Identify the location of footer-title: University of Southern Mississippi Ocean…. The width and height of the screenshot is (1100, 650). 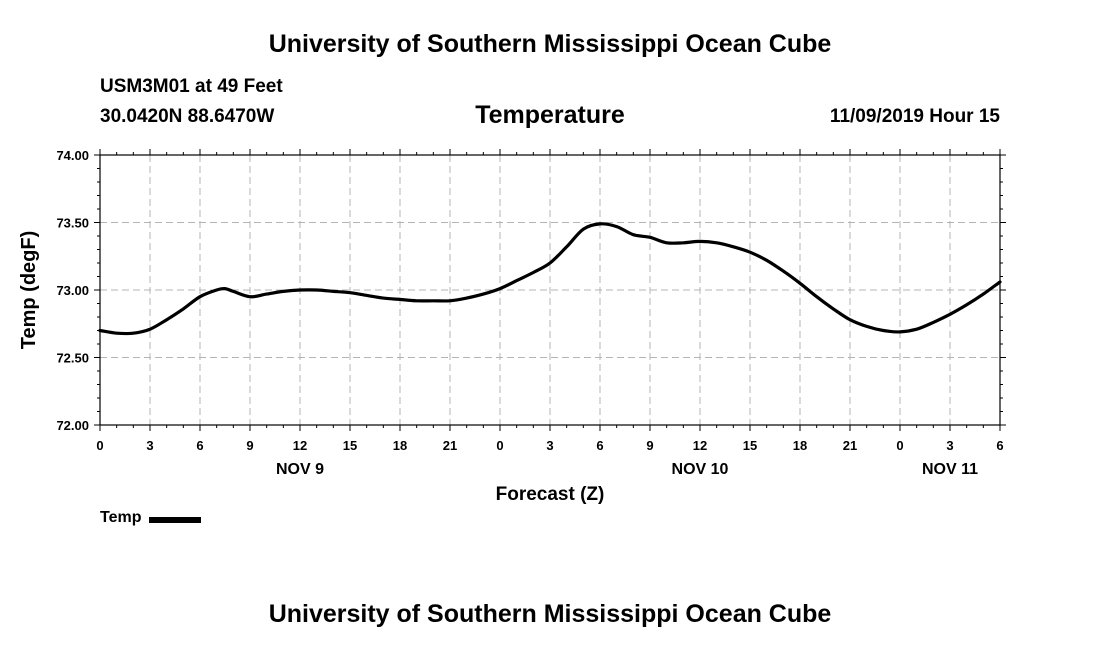
(550, 614).